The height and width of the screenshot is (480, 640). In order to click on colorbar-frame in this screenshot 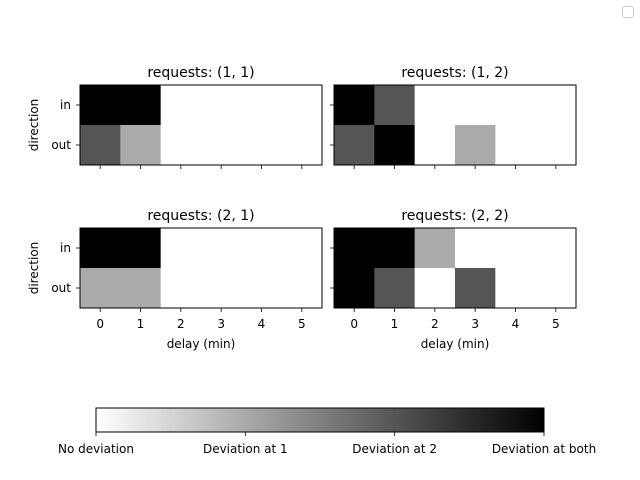, I will do `click(320, 420)`.